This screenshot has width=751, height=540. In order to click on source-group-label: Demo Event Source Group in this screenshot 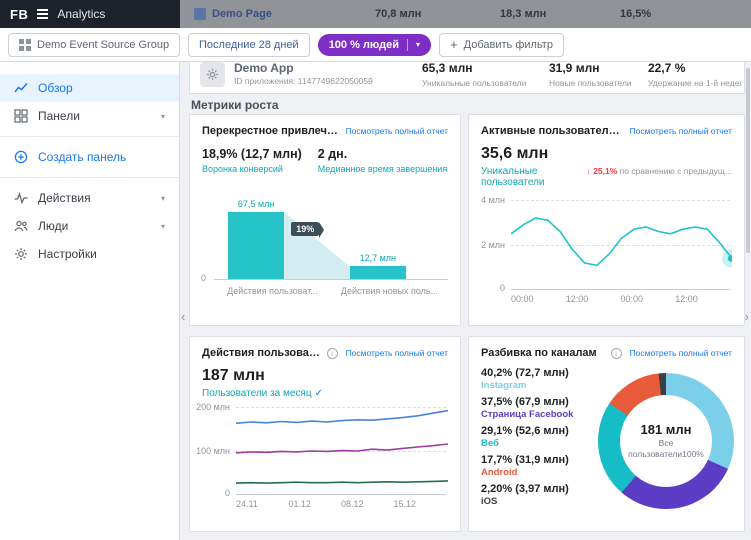, I will do `click(103, 44)`.